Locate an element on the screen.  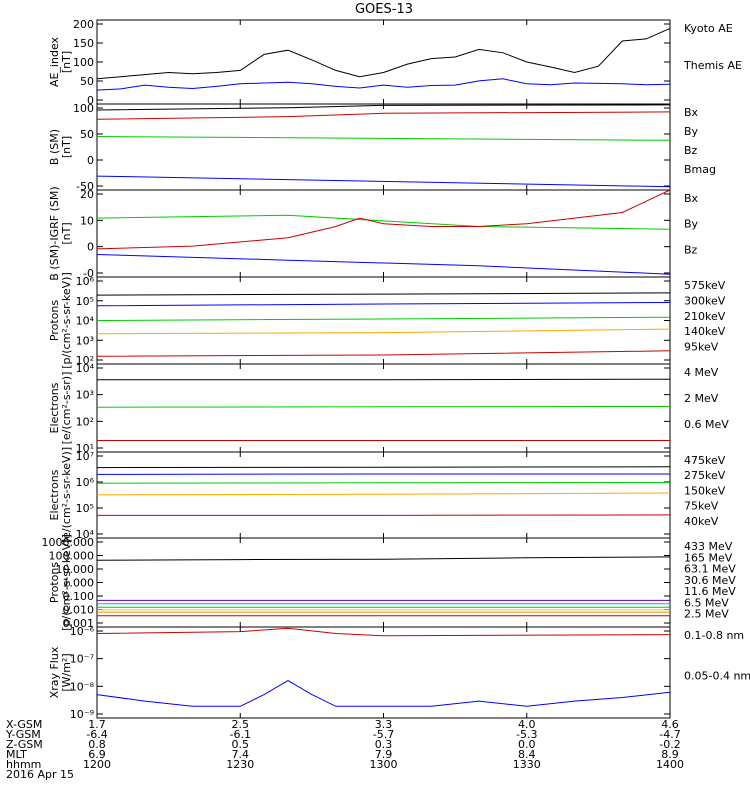
ephemeris-value: -5.3 is located at coordinates (526, 734).